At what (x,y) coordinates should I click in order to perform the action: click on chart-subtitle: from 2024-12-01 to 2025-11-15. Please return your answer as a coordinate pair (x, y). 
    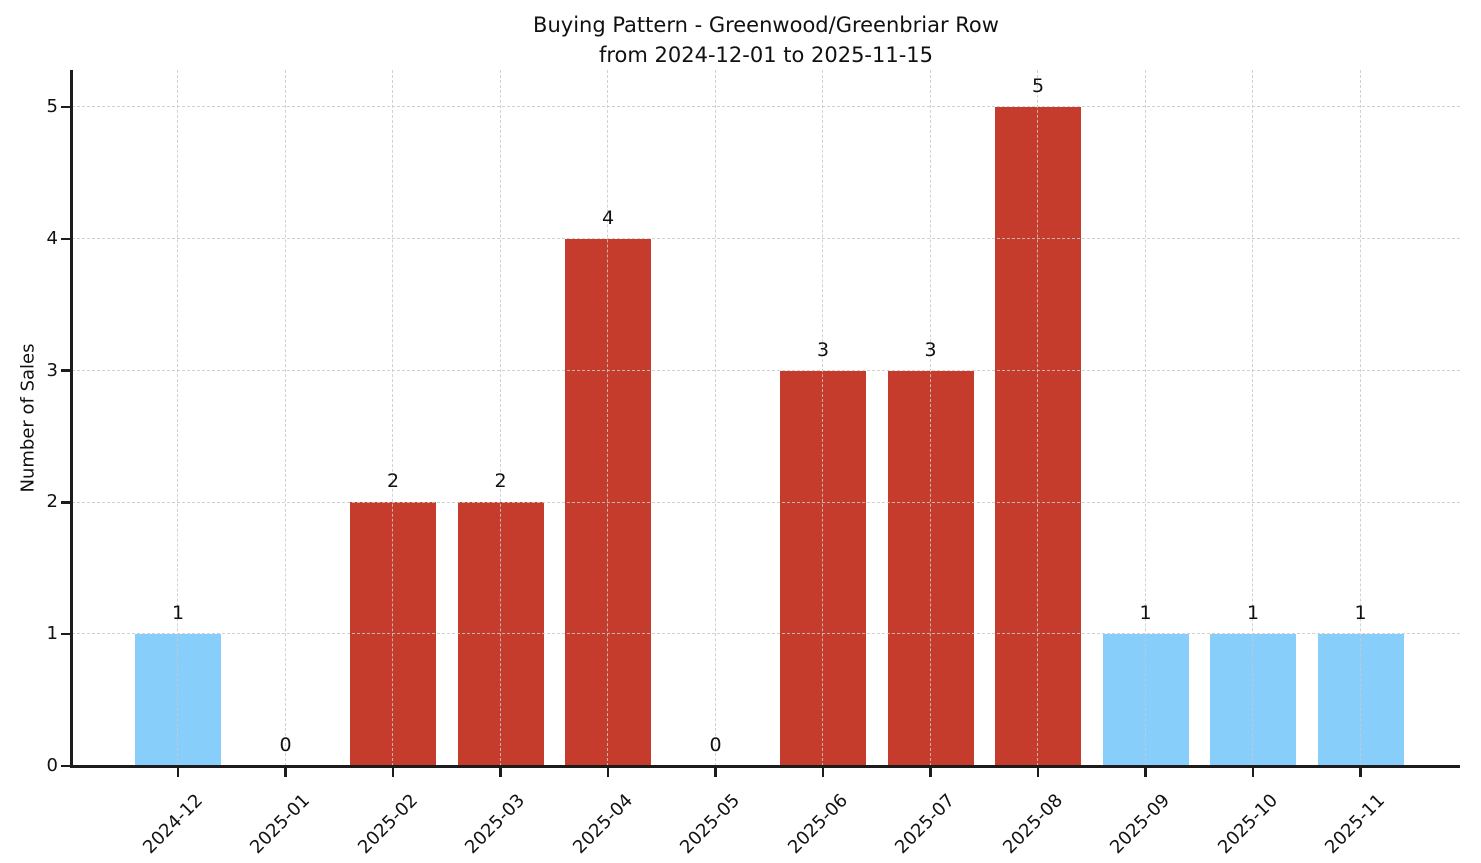
    Looking at the image, I should click on (766, 55).